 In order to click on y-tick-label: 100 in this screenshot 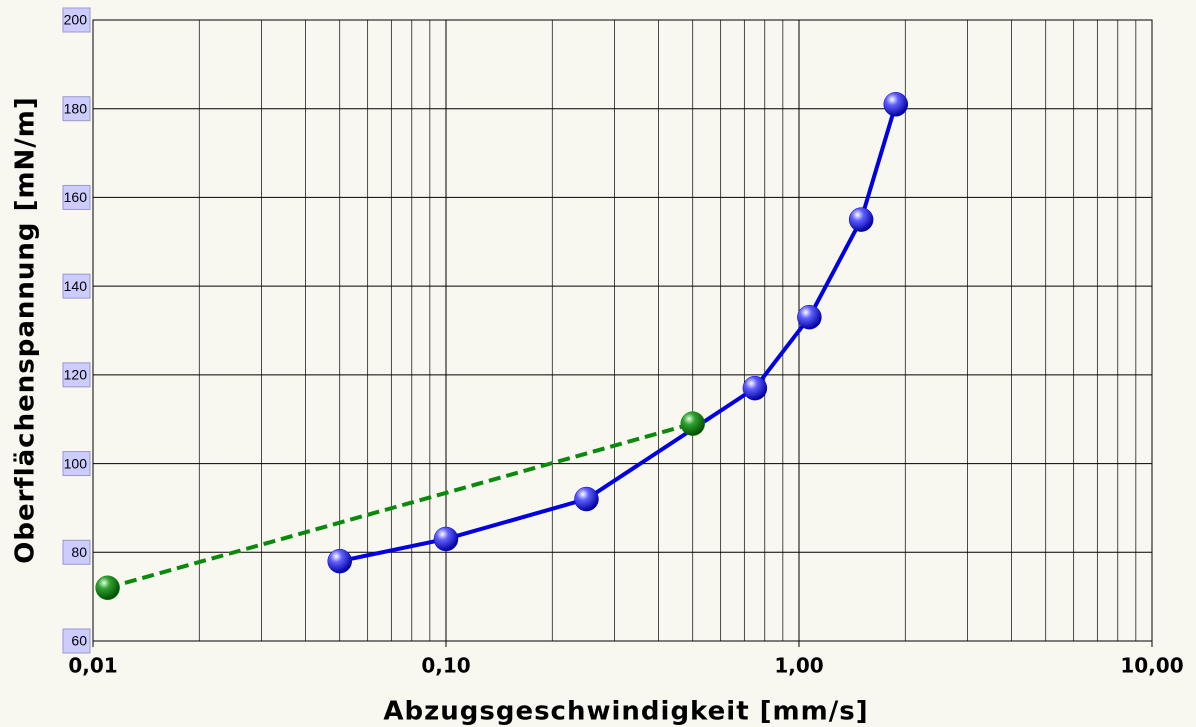, I will do `click(76, 463)`.